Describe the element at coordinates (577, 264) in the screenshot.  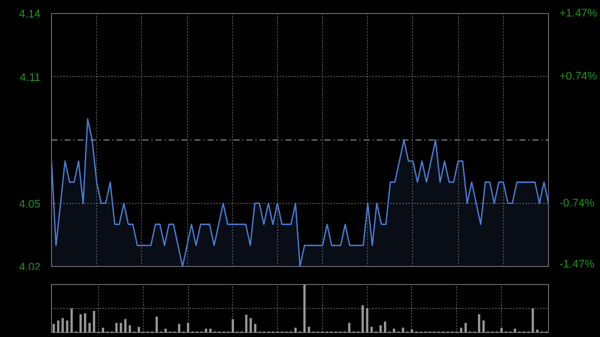
I see `y2-tick-label: -1.47%` at that location.